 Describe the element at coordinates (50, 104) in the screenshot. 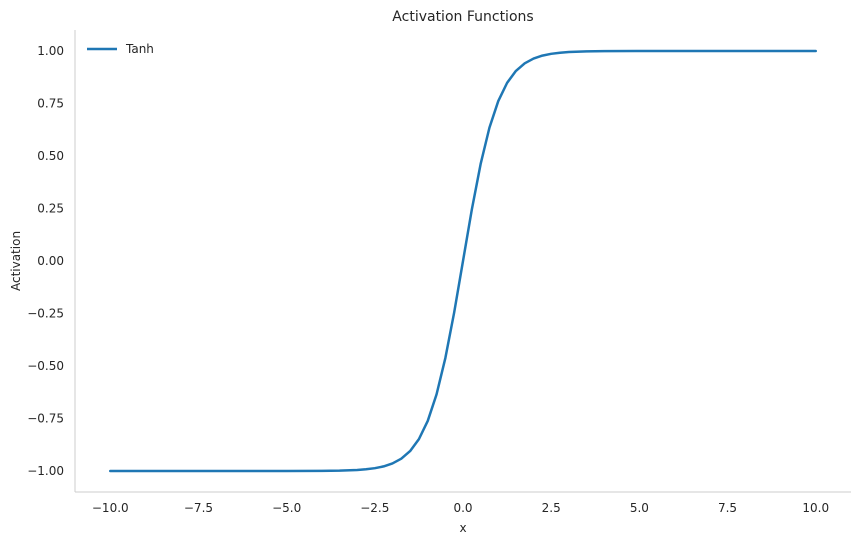

I see `y-tick-label: 0.75` at that location.